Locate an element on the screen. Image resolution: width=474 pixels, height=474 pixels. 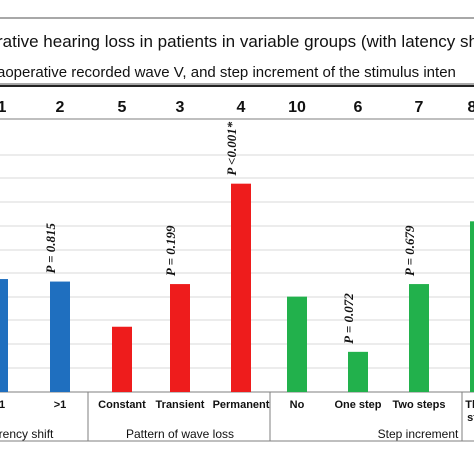
count-label: 5 is located at coordinates (122, 107).